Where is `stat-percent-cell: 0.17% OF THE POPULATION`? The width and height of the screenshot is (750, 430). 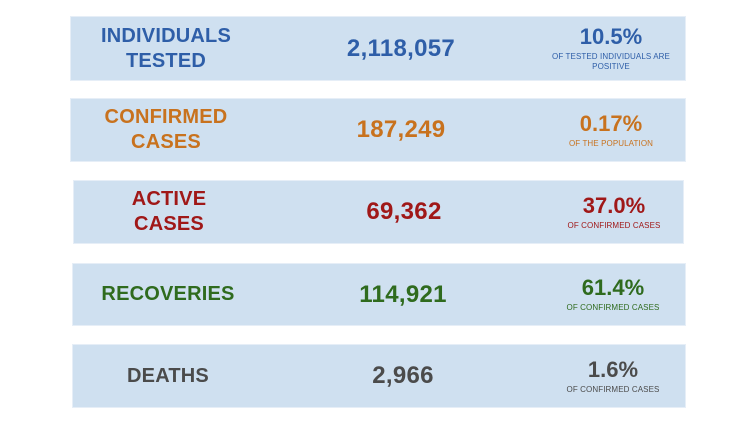 stat-percent-cell: 0.17% OF THE POPULATION is located at coordinates (611, 130).